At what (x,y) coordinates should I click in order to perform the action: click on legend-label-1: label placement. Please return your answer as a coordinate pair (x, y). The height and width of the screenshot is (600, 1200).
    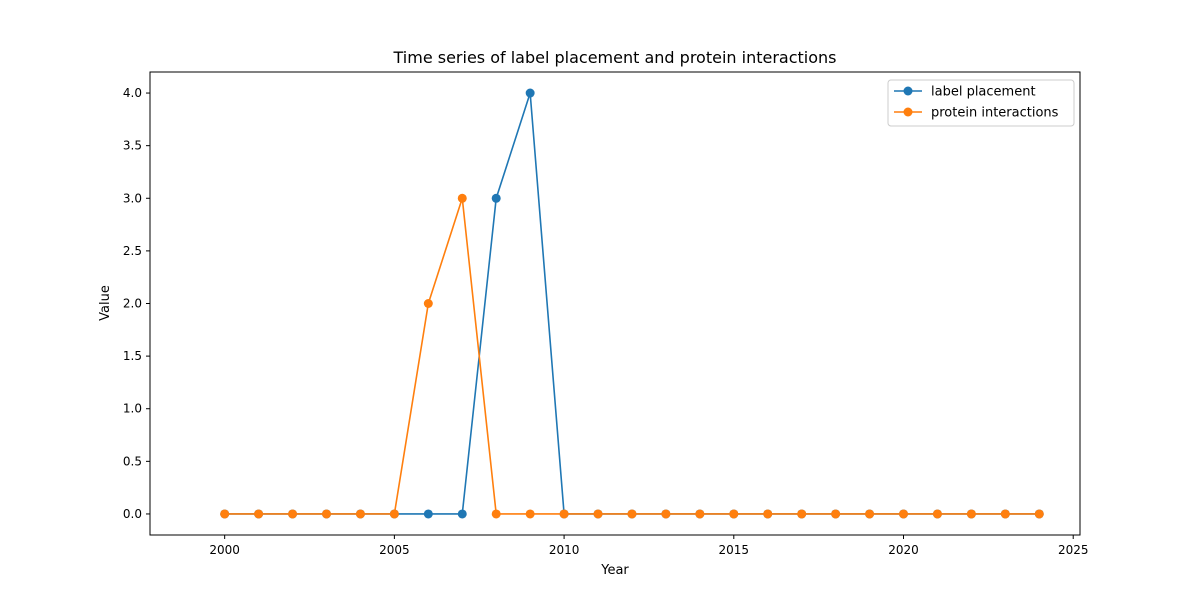
    Looking at the image, I should click on (983, 92).